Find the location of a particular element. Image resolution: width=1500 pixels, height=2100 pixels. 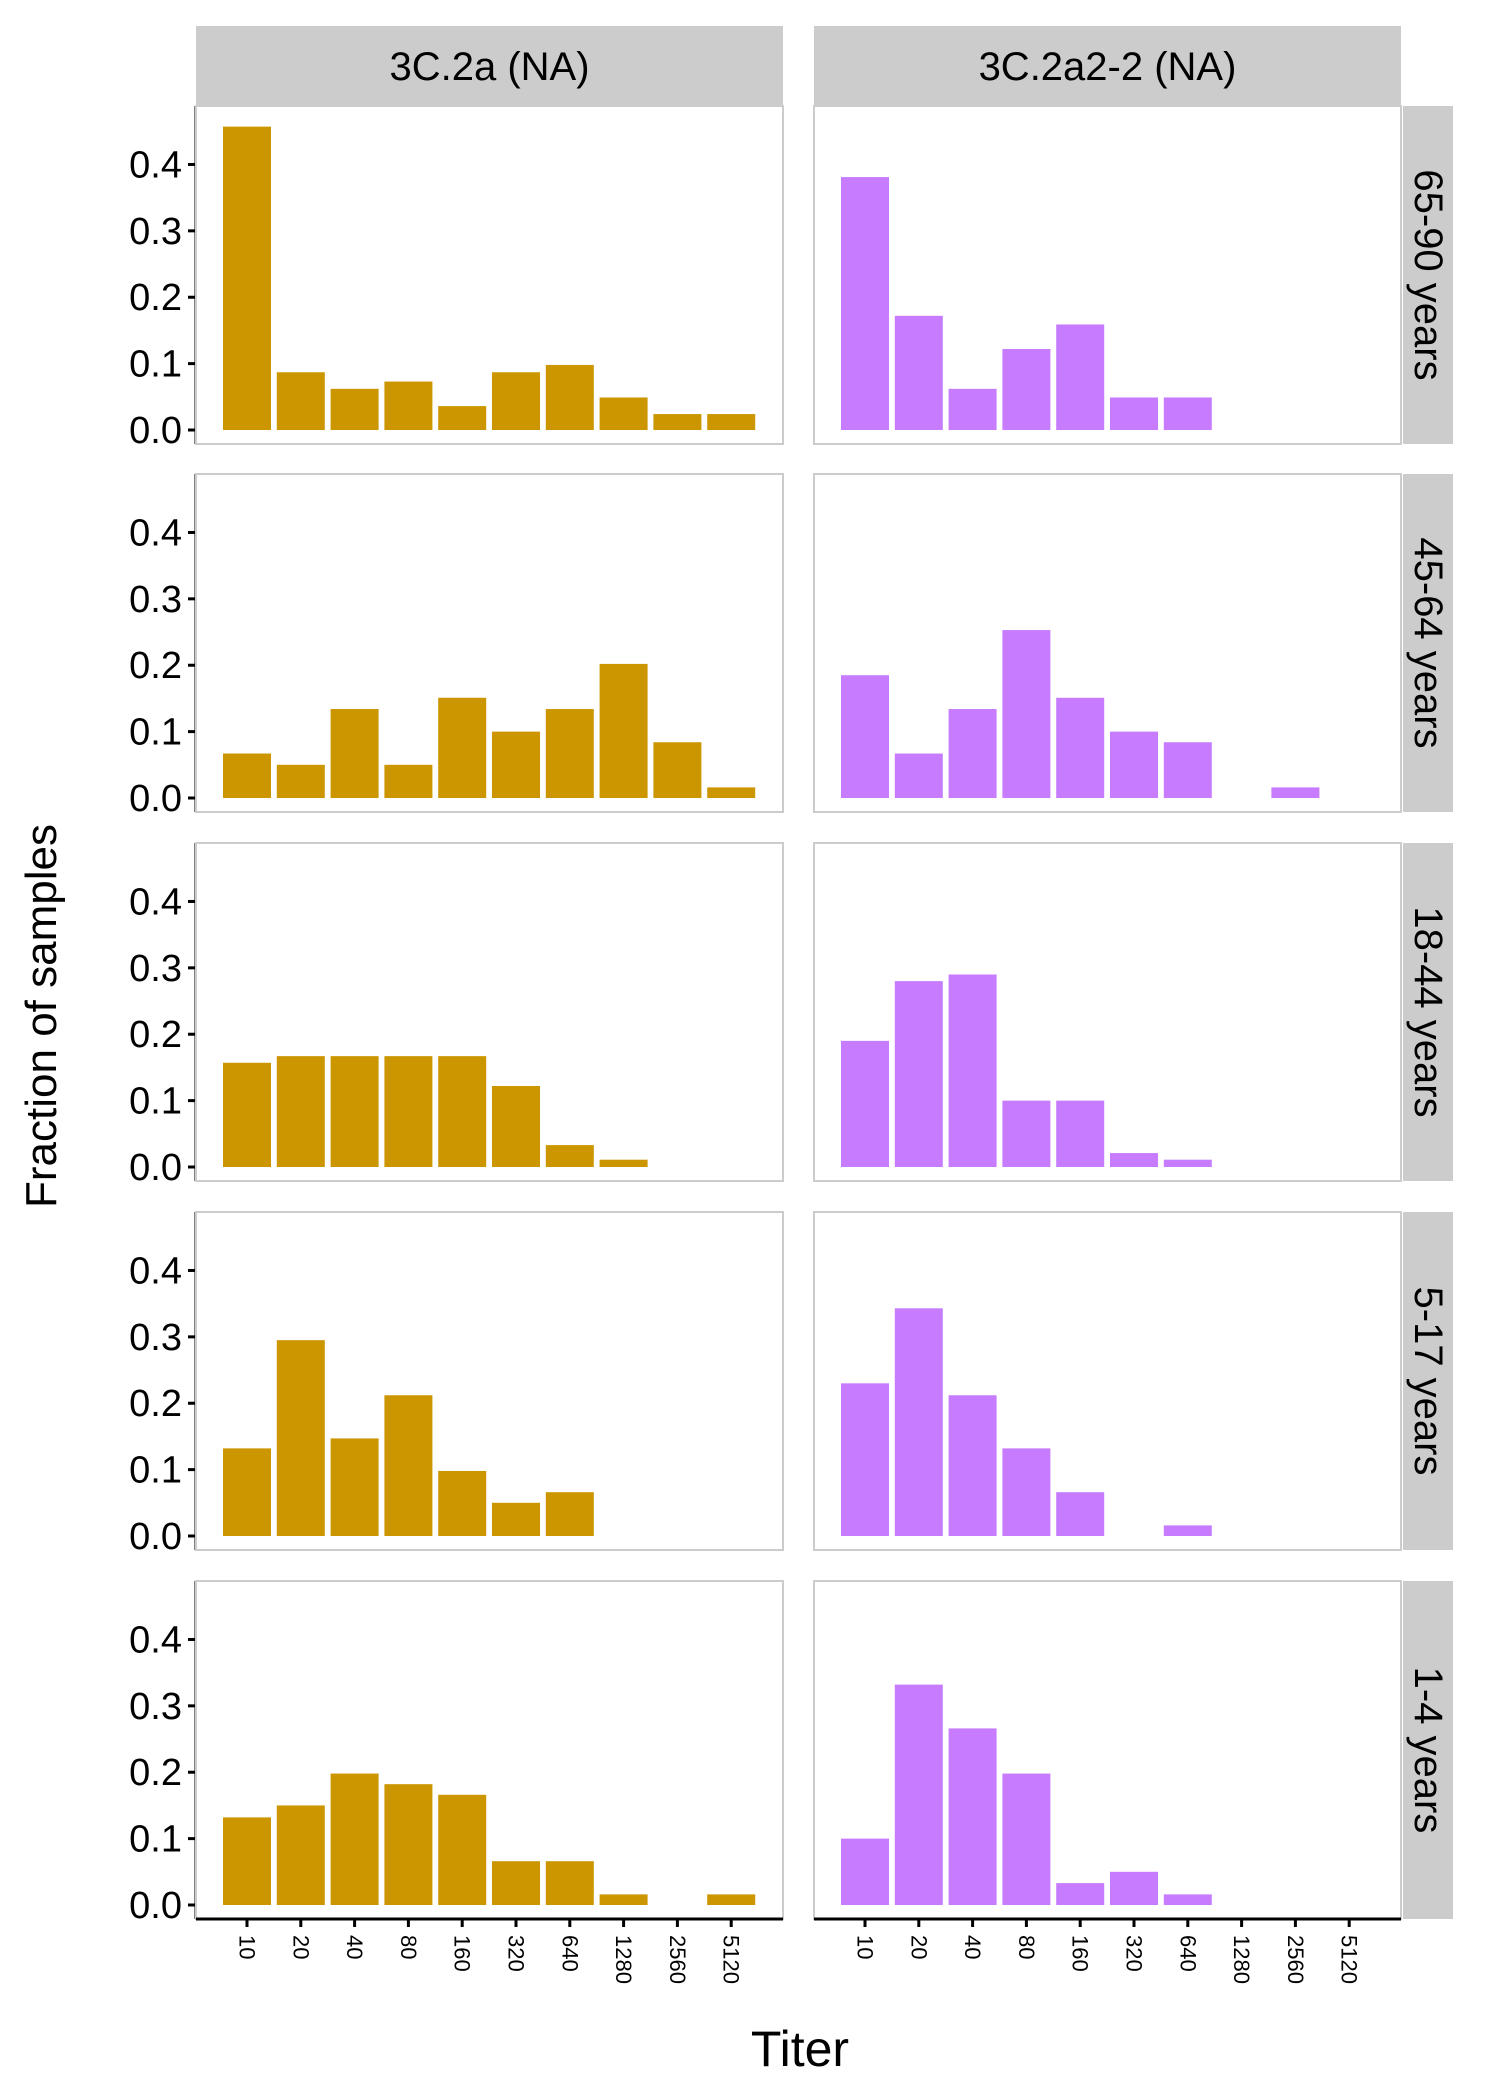

row-strip-label: 18-44 years is located at coordinates (1428, 1011).